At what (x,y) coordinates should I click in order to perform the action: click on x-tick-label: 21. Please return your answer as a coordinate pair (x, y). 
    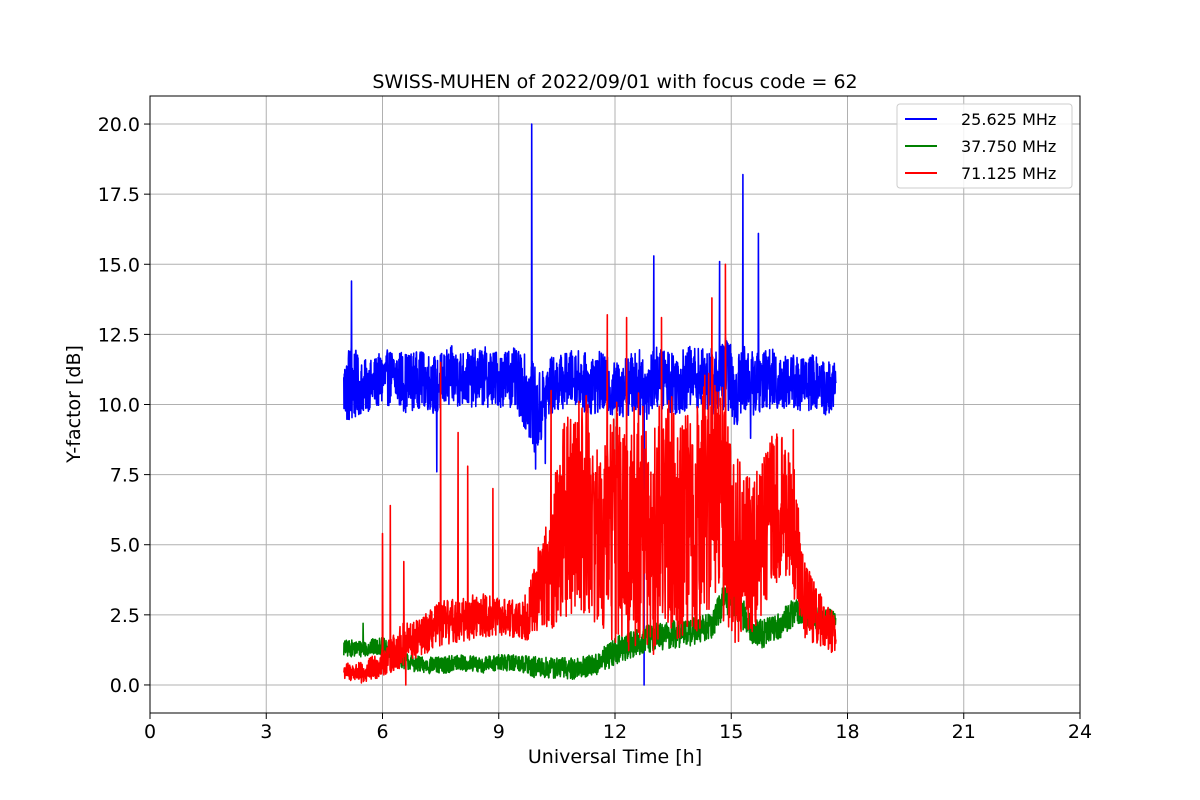
    Looking at the image, I should click on (964, 732).